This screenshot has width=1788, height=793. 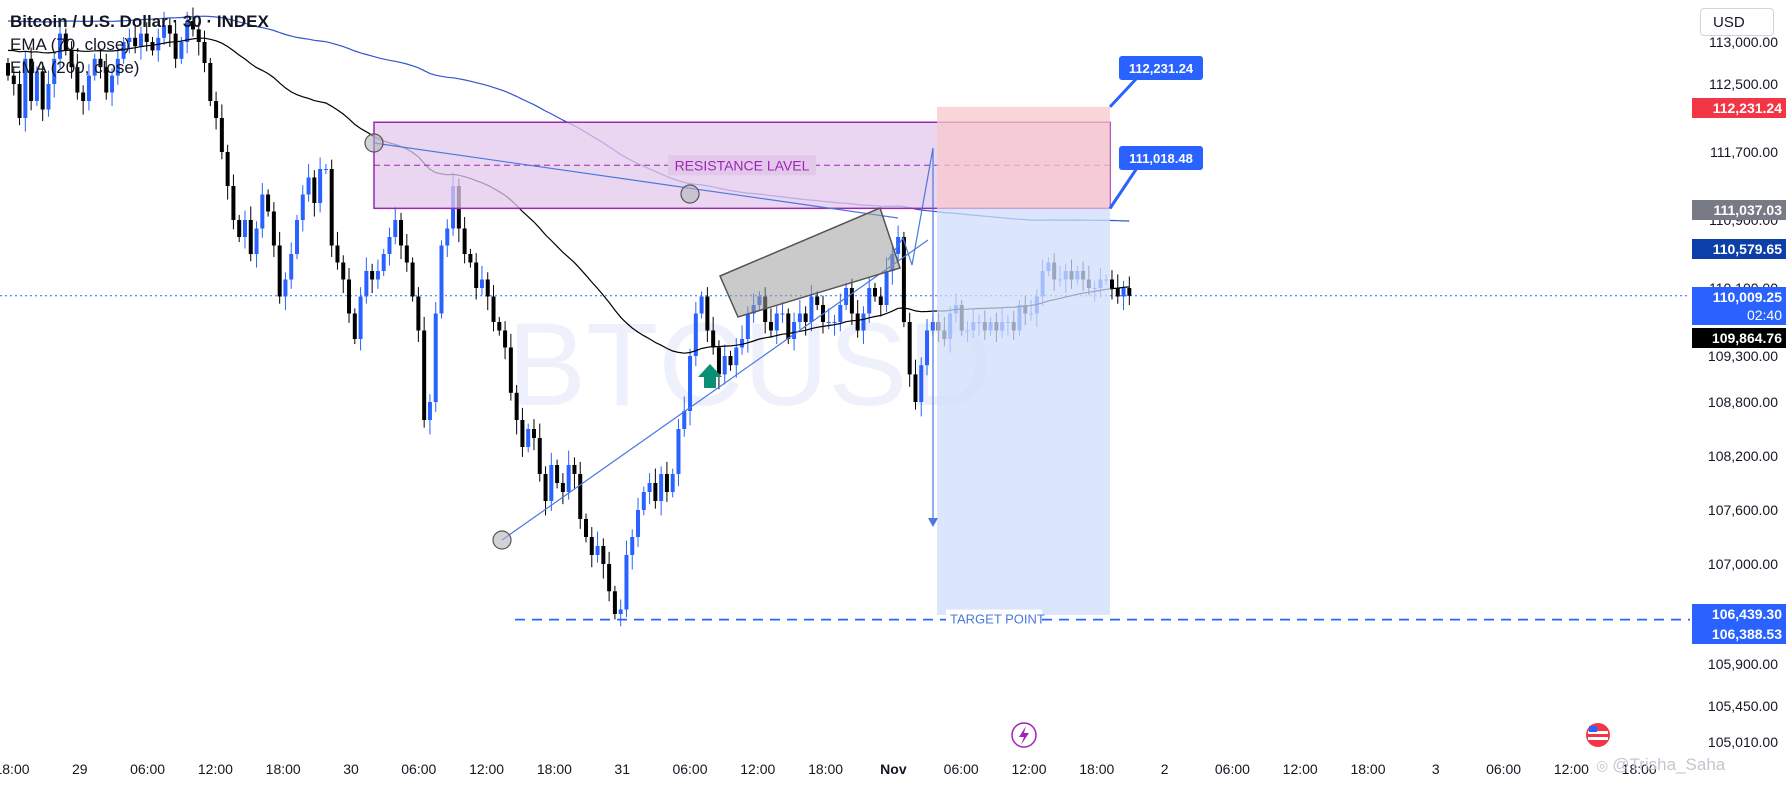 I want to click on pivot-marker, so click(x=374, y=143).